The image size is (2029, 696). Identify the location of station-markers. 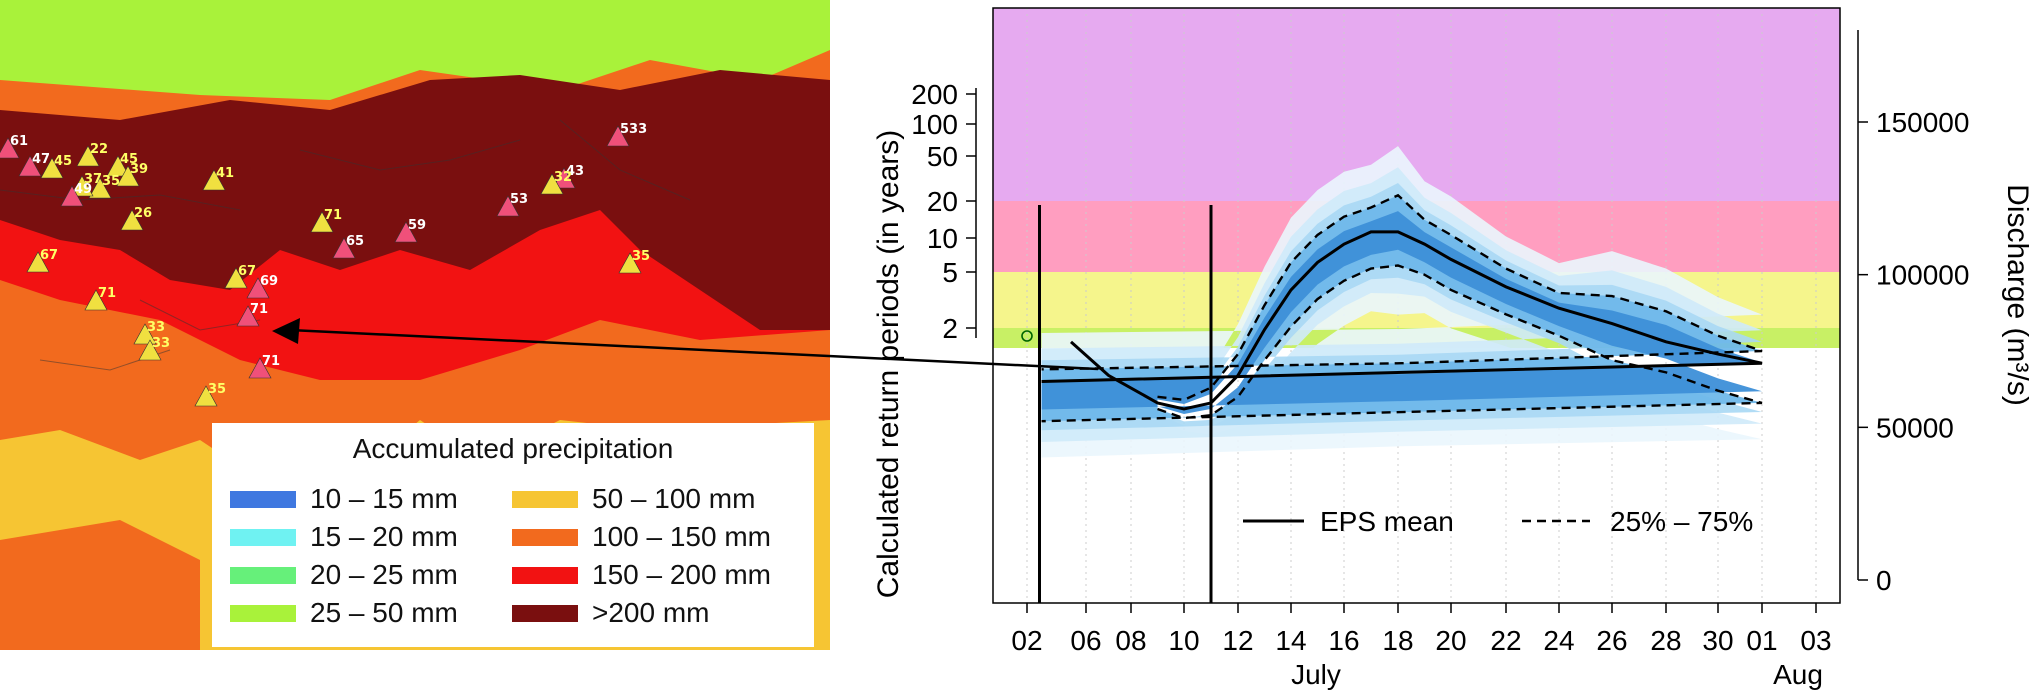
(321, 266).